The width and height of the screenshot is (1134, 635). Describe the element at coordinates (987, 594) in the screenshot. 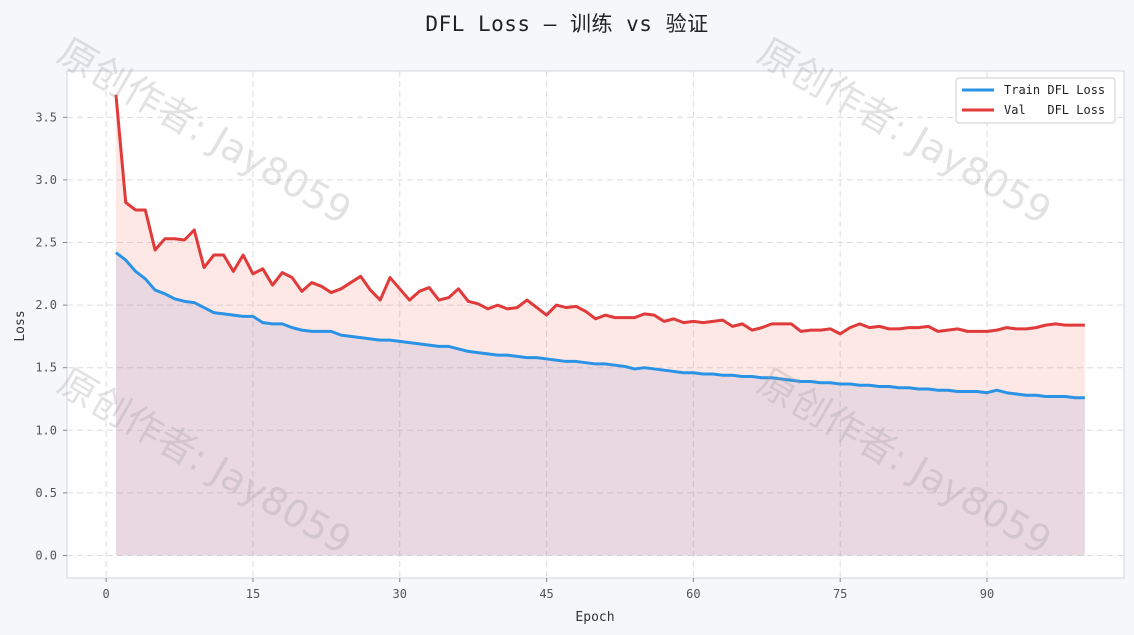

I see `x-tick-label: 90` at that location.